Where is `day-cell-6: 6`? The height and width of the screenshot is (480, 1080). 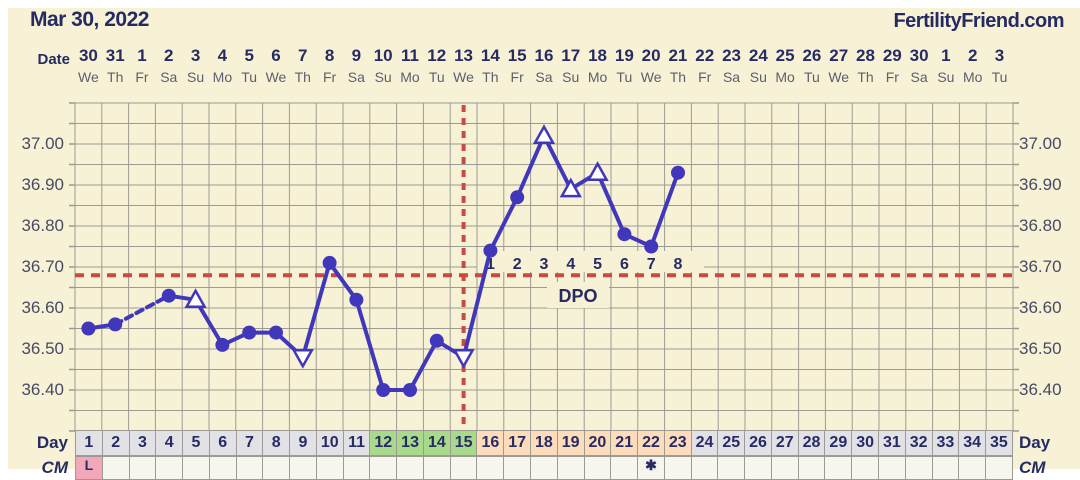 day-cell-6: 6 is located at coordinates (223, 443).